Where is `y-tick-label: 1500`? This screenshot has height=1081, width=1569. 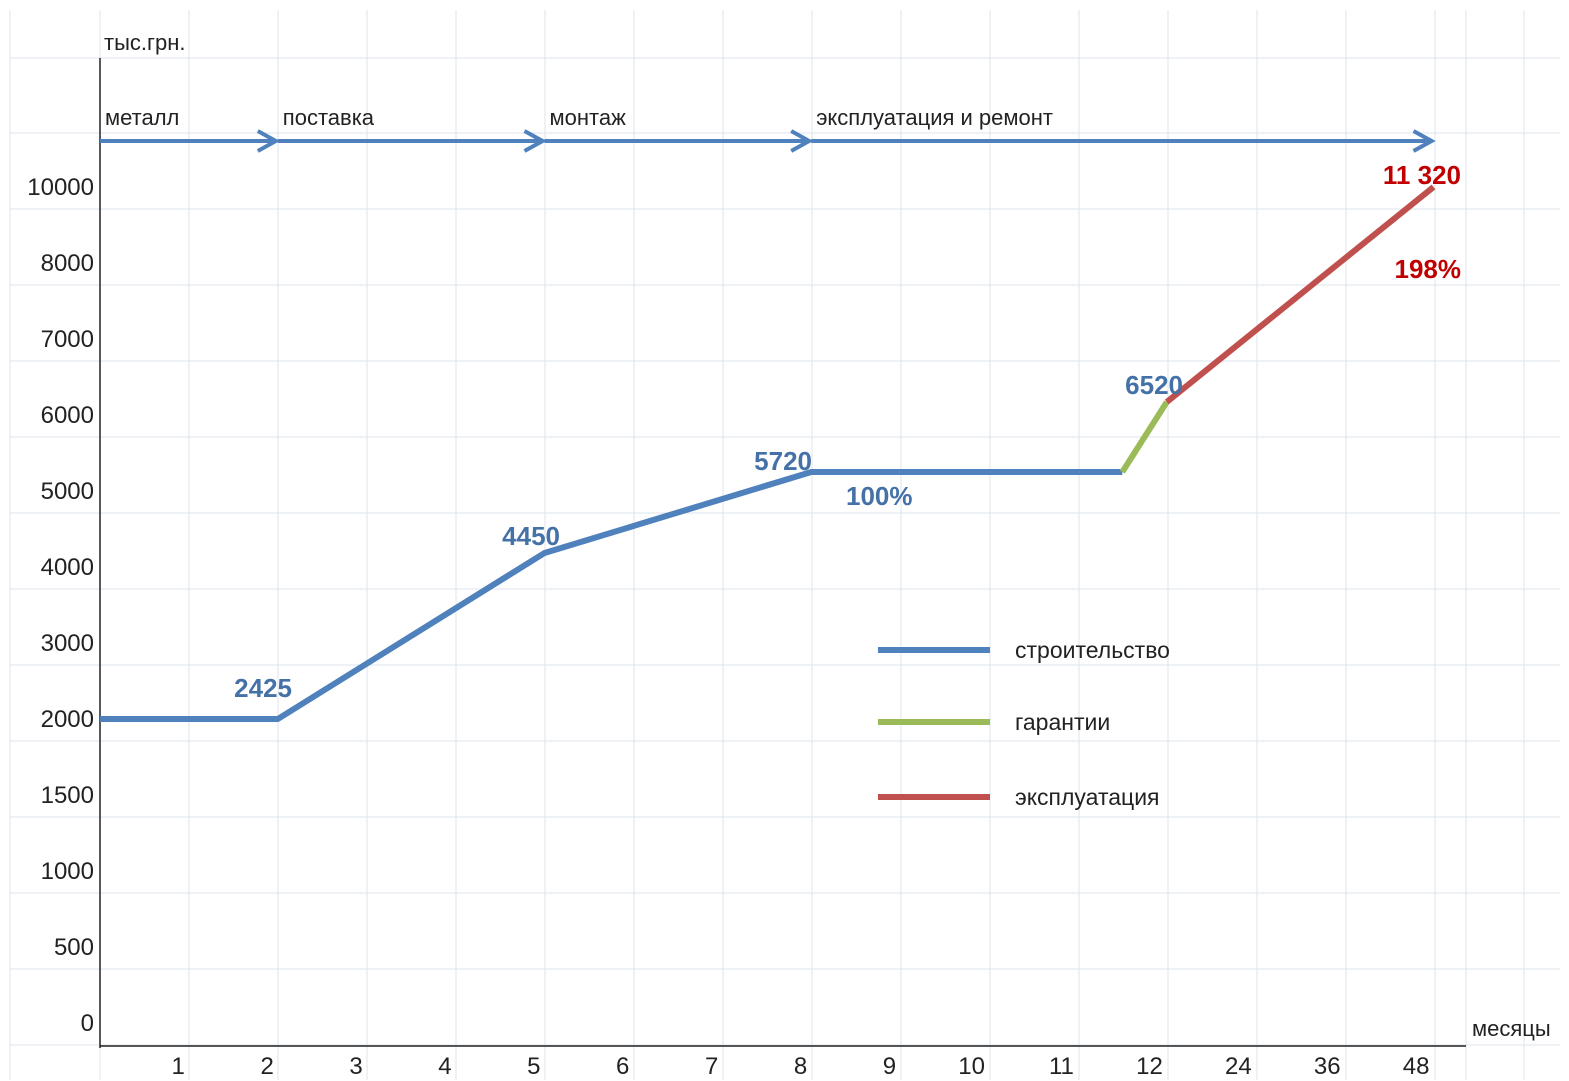 y-tick-label: 1500 is located at coordinates (67, 795).